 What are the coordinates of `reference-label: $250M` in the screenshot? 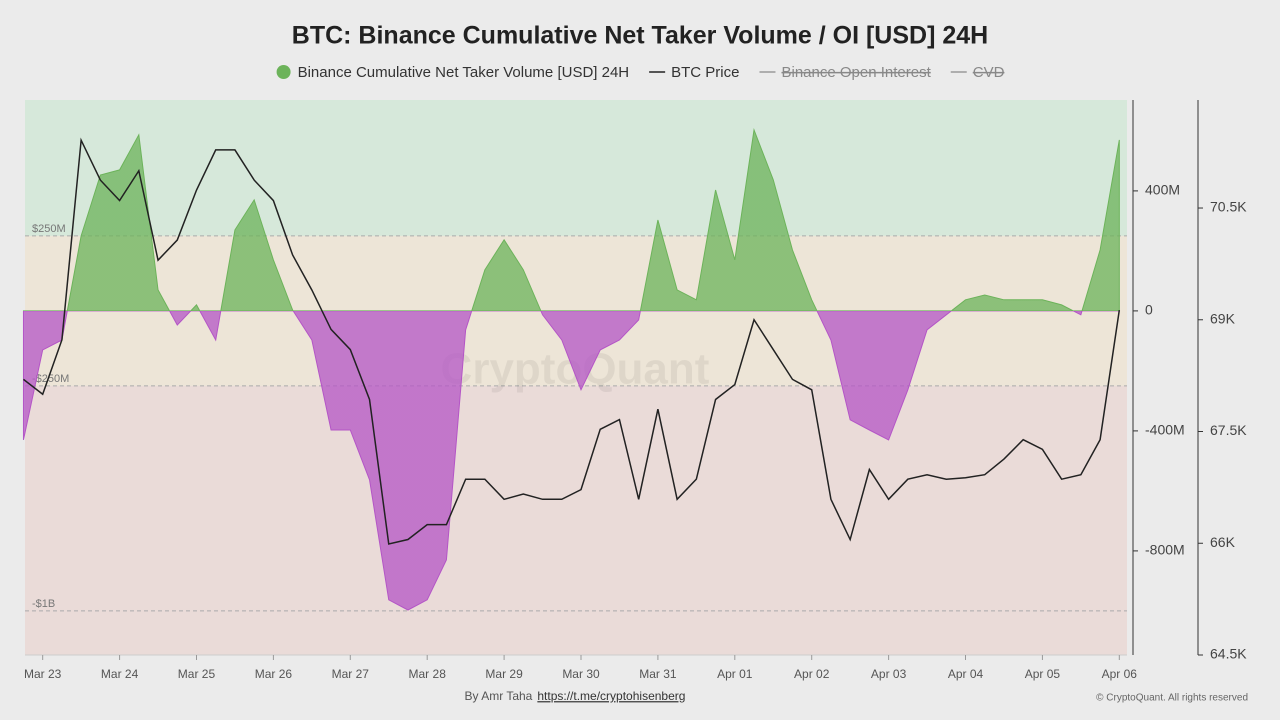 It's located at (49, 229).